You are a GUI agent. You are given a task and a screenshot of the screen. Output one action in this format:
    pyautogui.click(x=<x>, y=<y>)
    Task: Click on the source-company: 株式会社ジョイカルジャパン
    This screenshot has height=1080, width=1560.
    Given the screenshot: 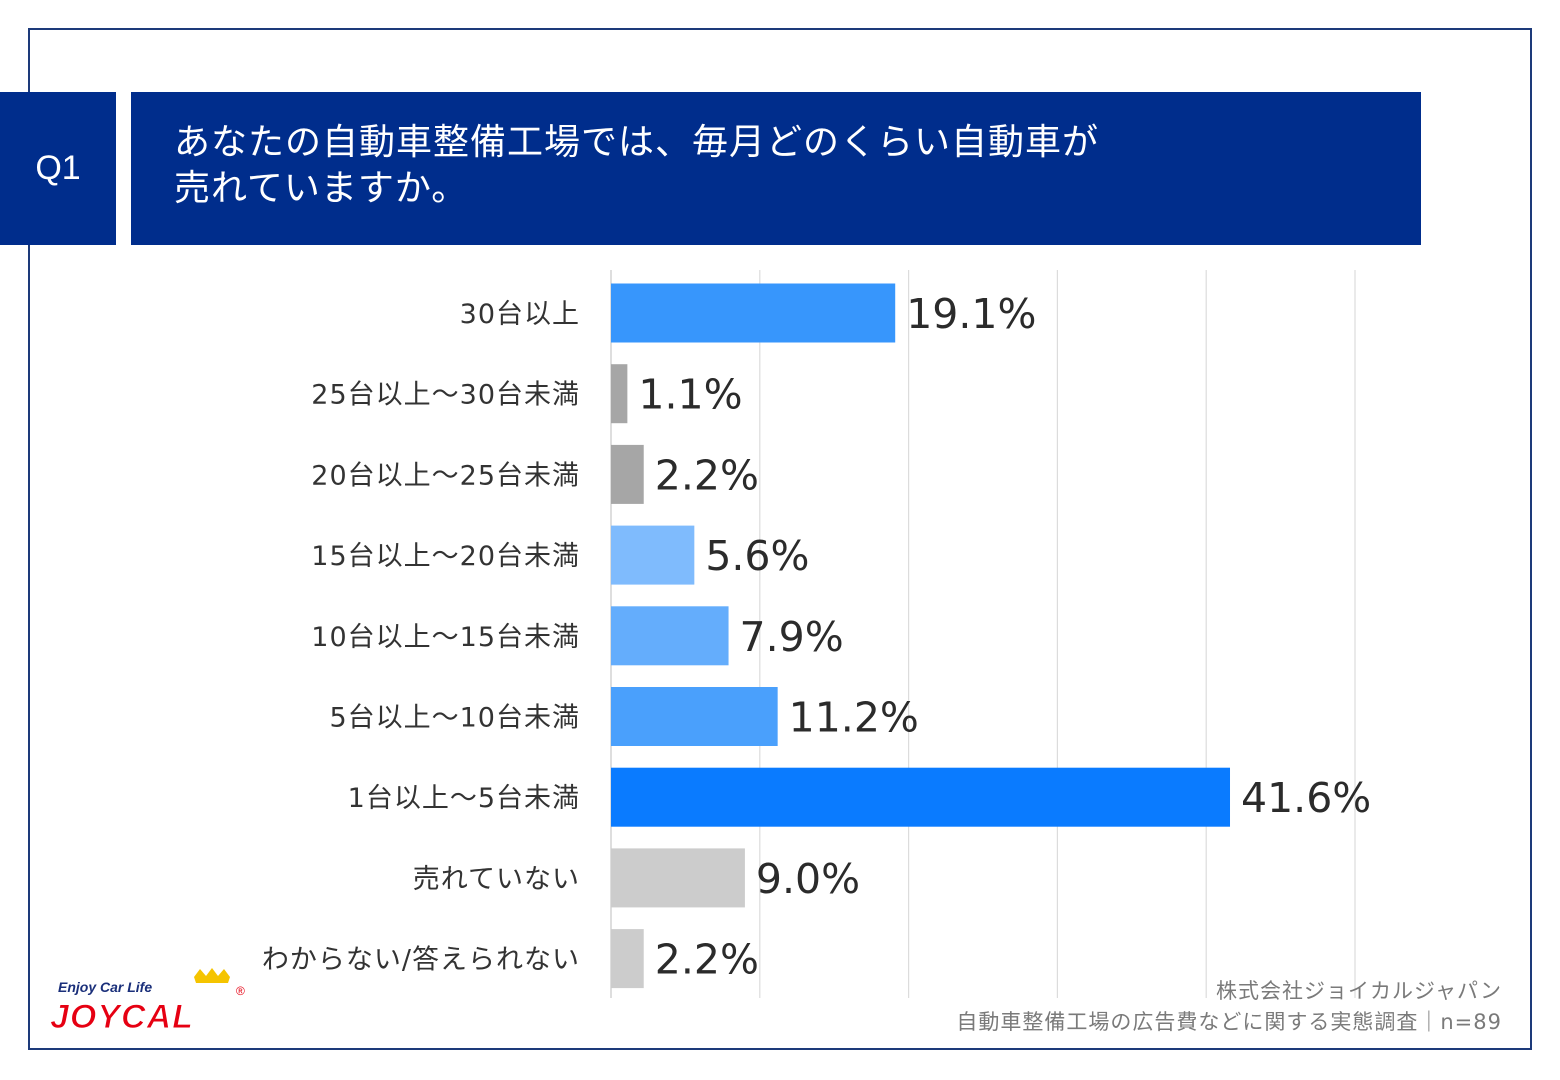 What is the action you would take?
    pyautogui.click(x=1359, y=991)
    